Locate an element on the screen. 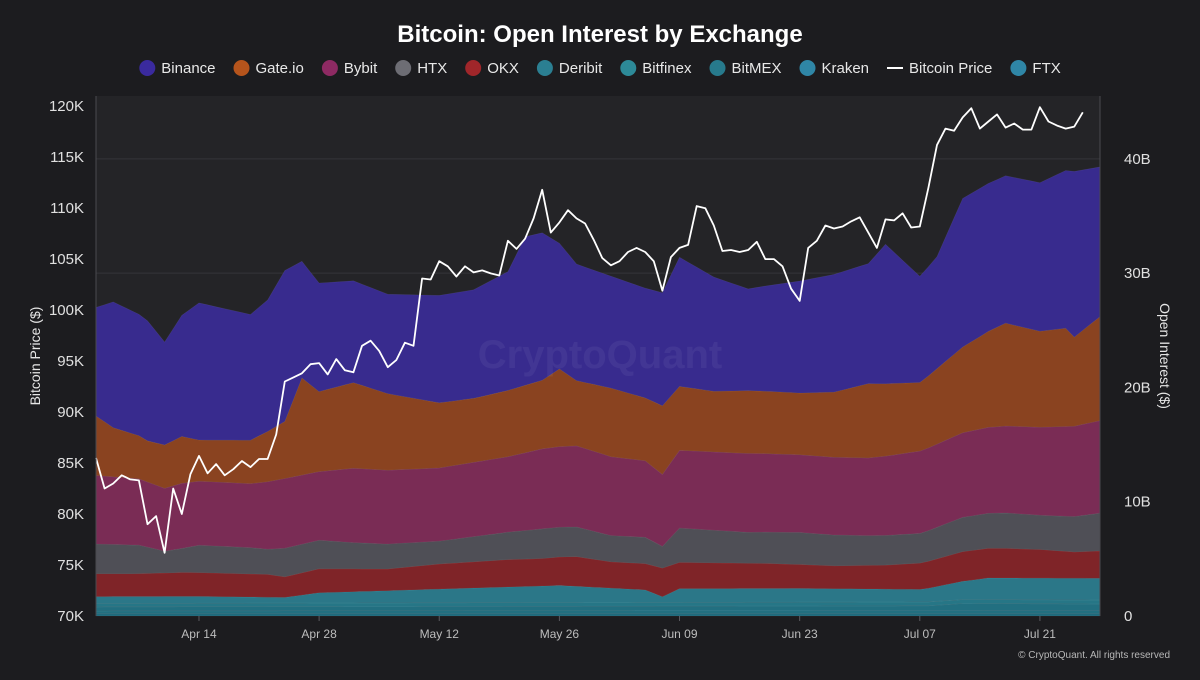 This screenshot has height=680, width=1200. legend-marker-bybit is located at coordinates (329, 68).